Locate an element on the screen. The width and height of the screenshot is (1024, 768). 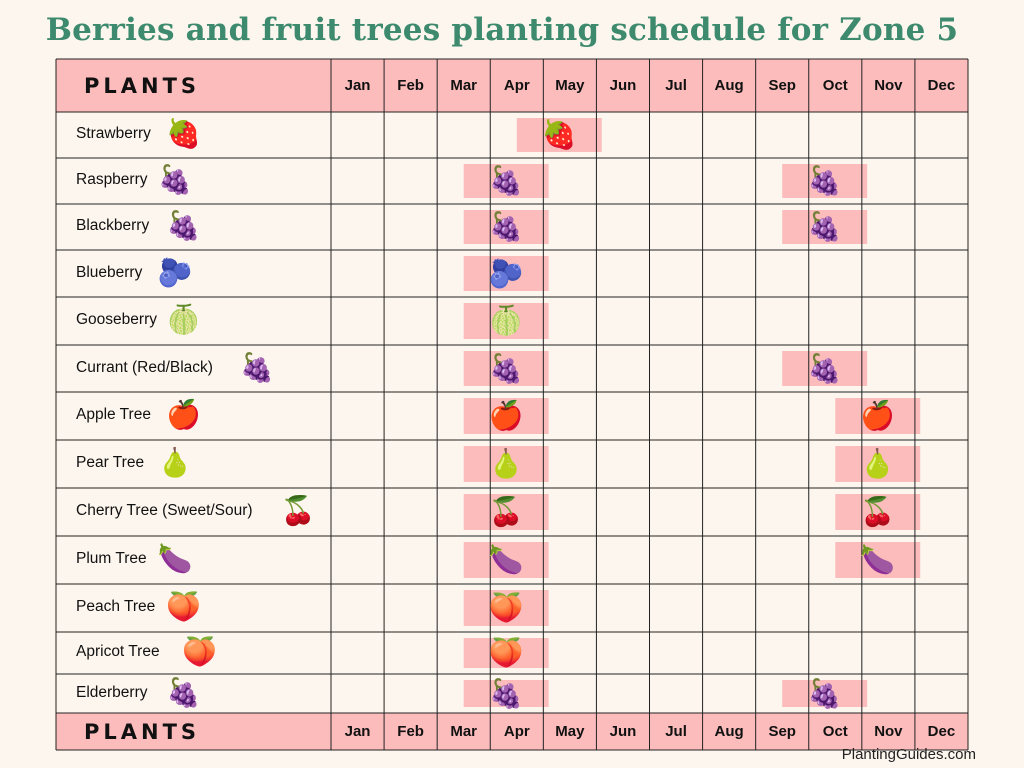
site-credit: PlantingGuides.com is located at coordinates (908, 754).